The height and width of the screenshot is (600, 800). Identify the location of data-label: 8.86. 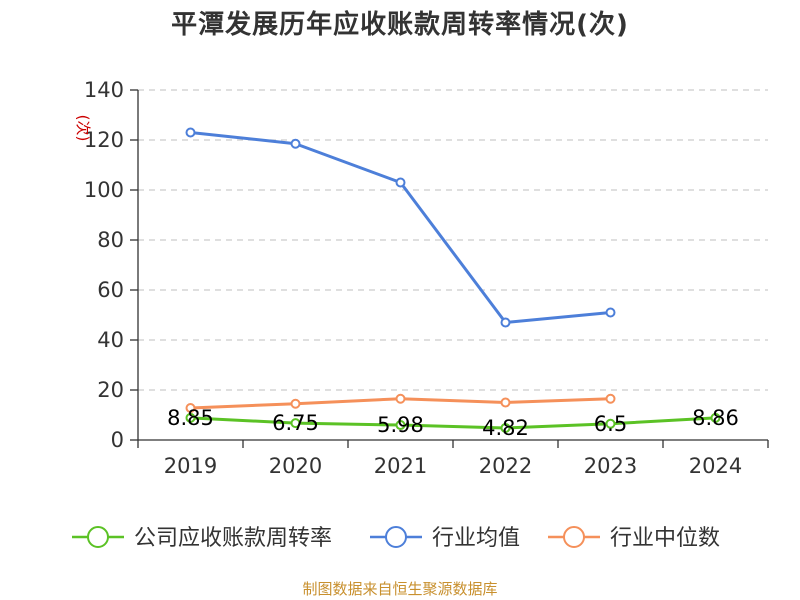
(715, 418).